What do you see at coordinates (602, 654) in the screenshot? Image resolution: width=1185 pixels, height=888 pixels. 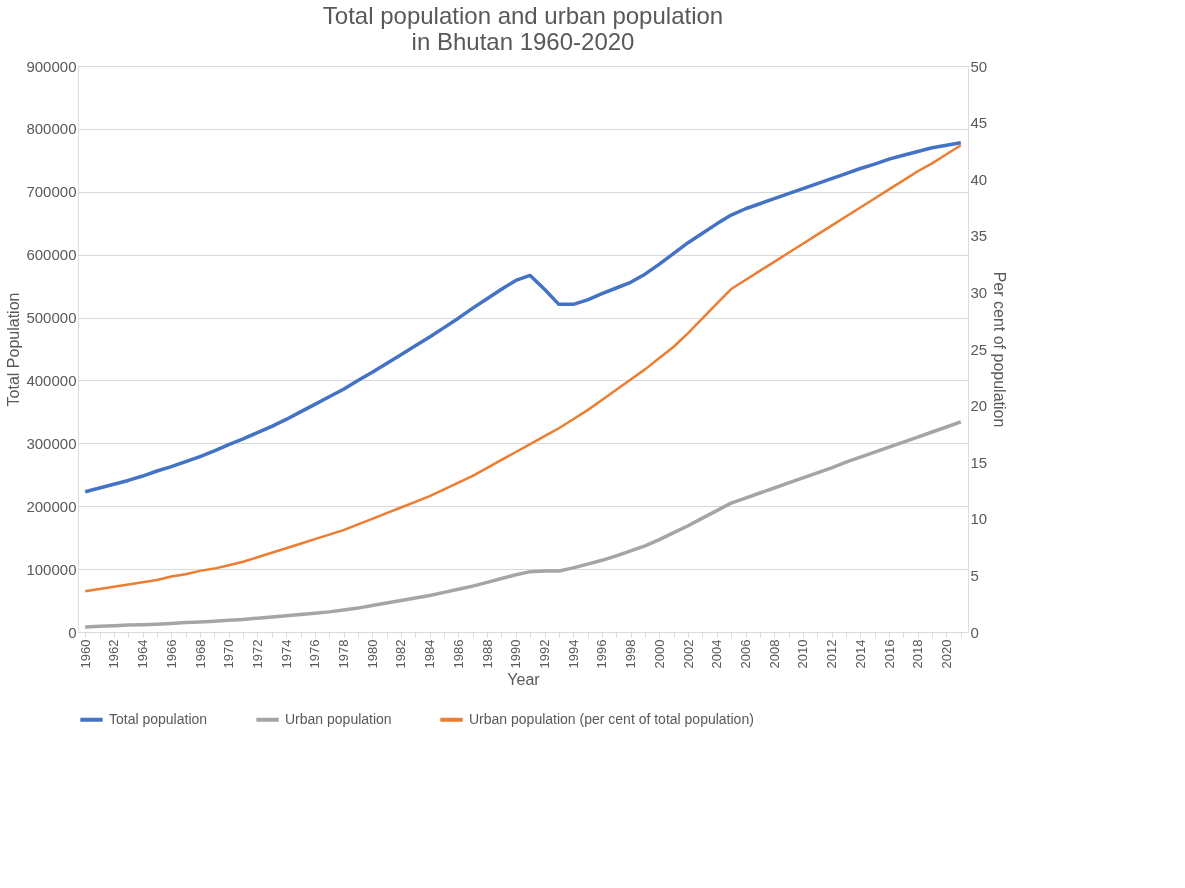 I see `x-tick-label: 1996` at bounding box center [602, 654].